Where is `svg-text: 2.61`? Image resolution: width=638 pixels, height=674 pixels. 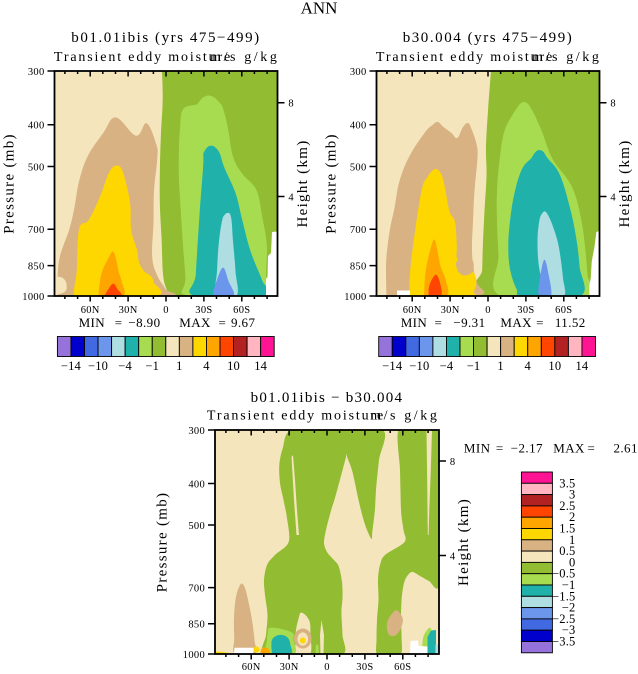 svg-text: 2.61 is located at coordinates (626, 448).